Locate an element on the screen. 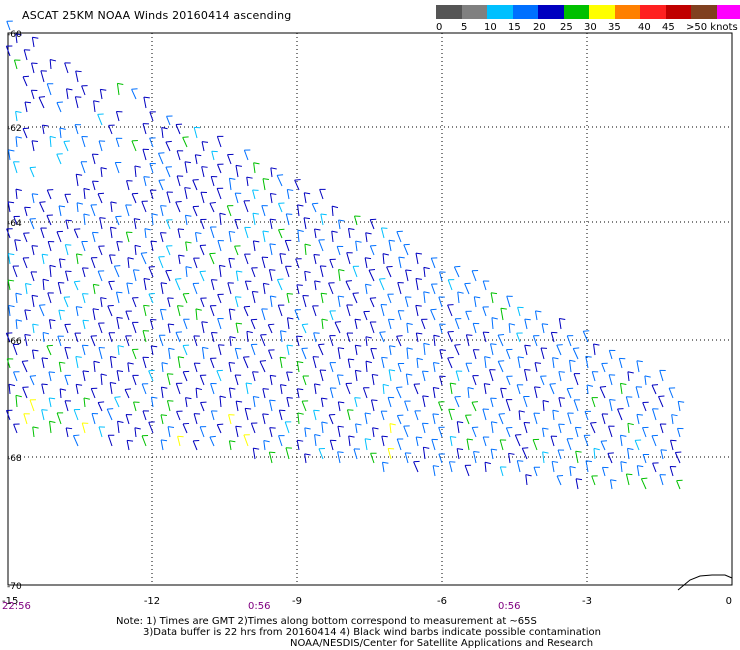  latitude-tick-label: -68 is located at coordinates (14, 459).